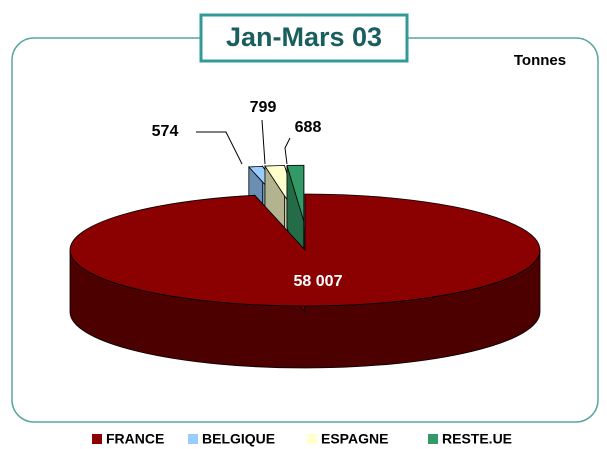  Describe the element at coordinates (135, 439) in the screenshot. I see `legend-label: FRANCE` at that location.